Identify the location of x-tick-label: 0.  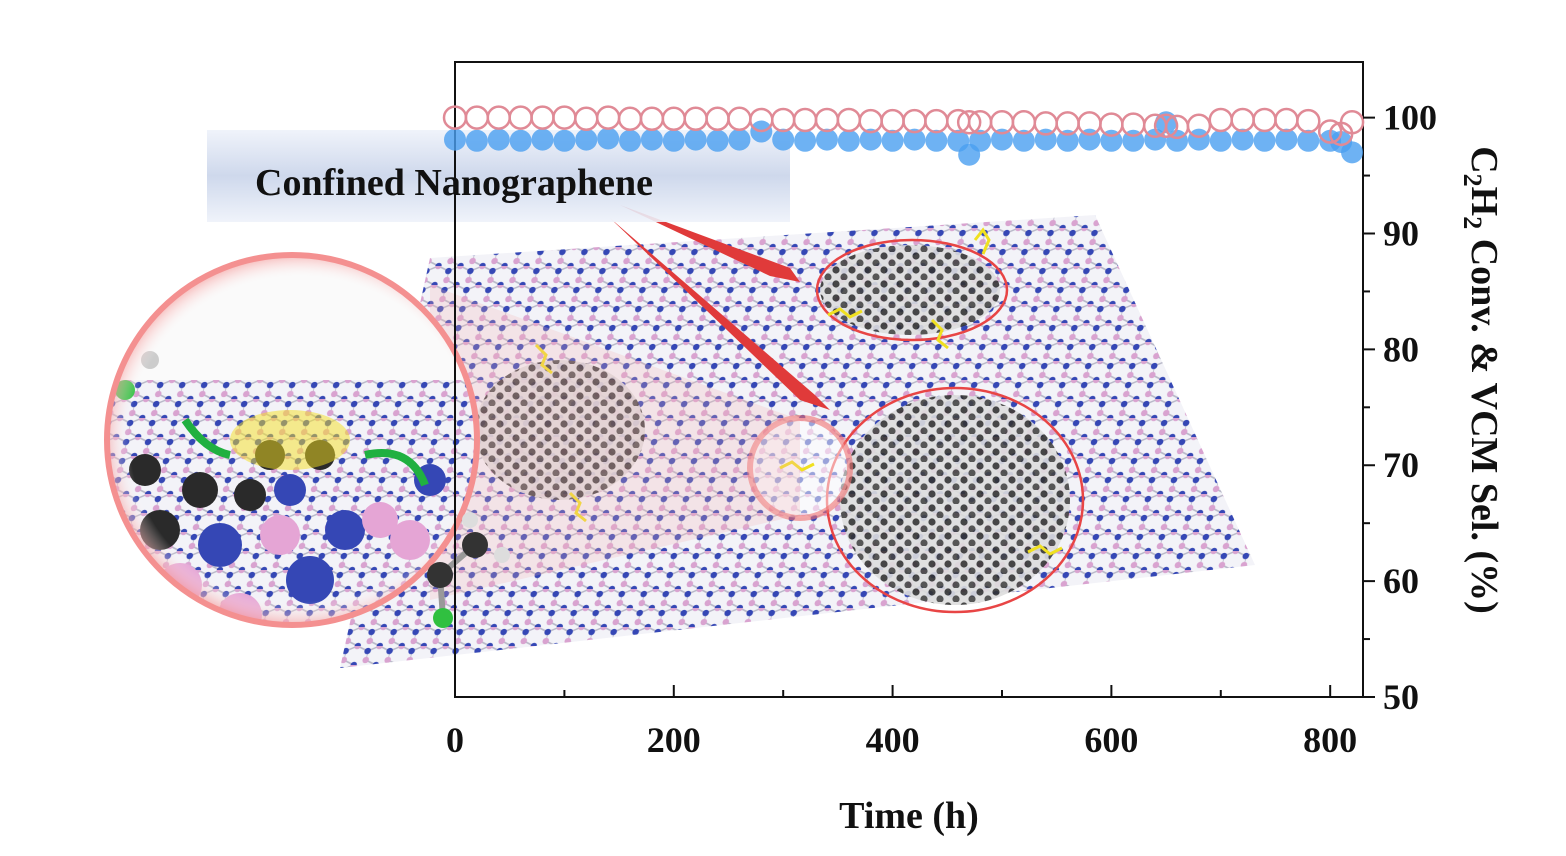
(455, 740).